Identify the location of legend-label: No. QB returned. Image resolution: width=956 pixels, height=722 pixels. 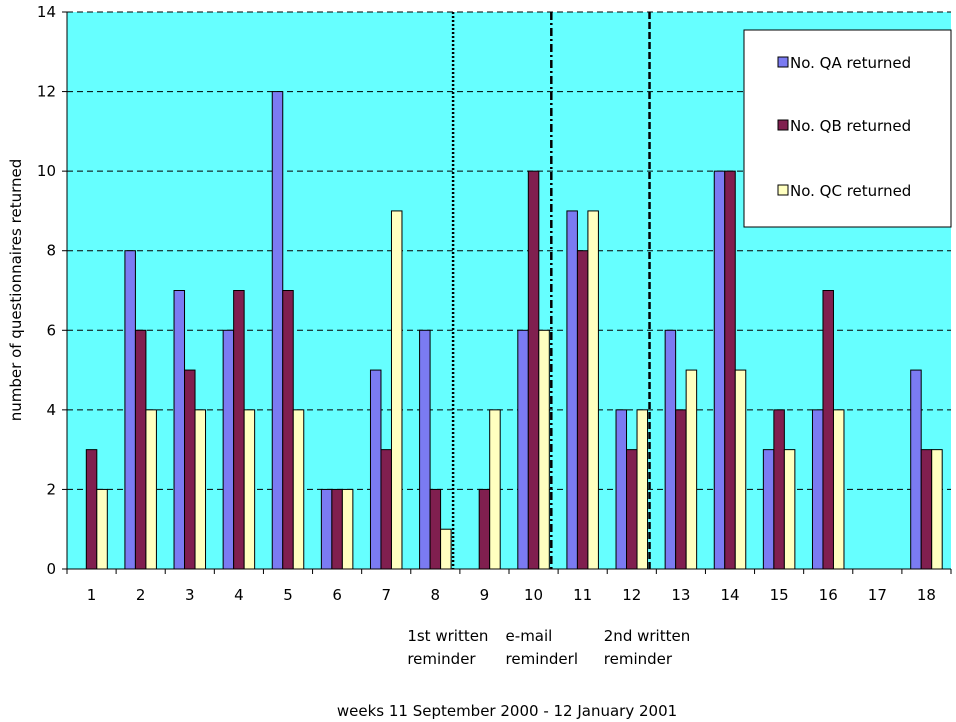
(850, 126).